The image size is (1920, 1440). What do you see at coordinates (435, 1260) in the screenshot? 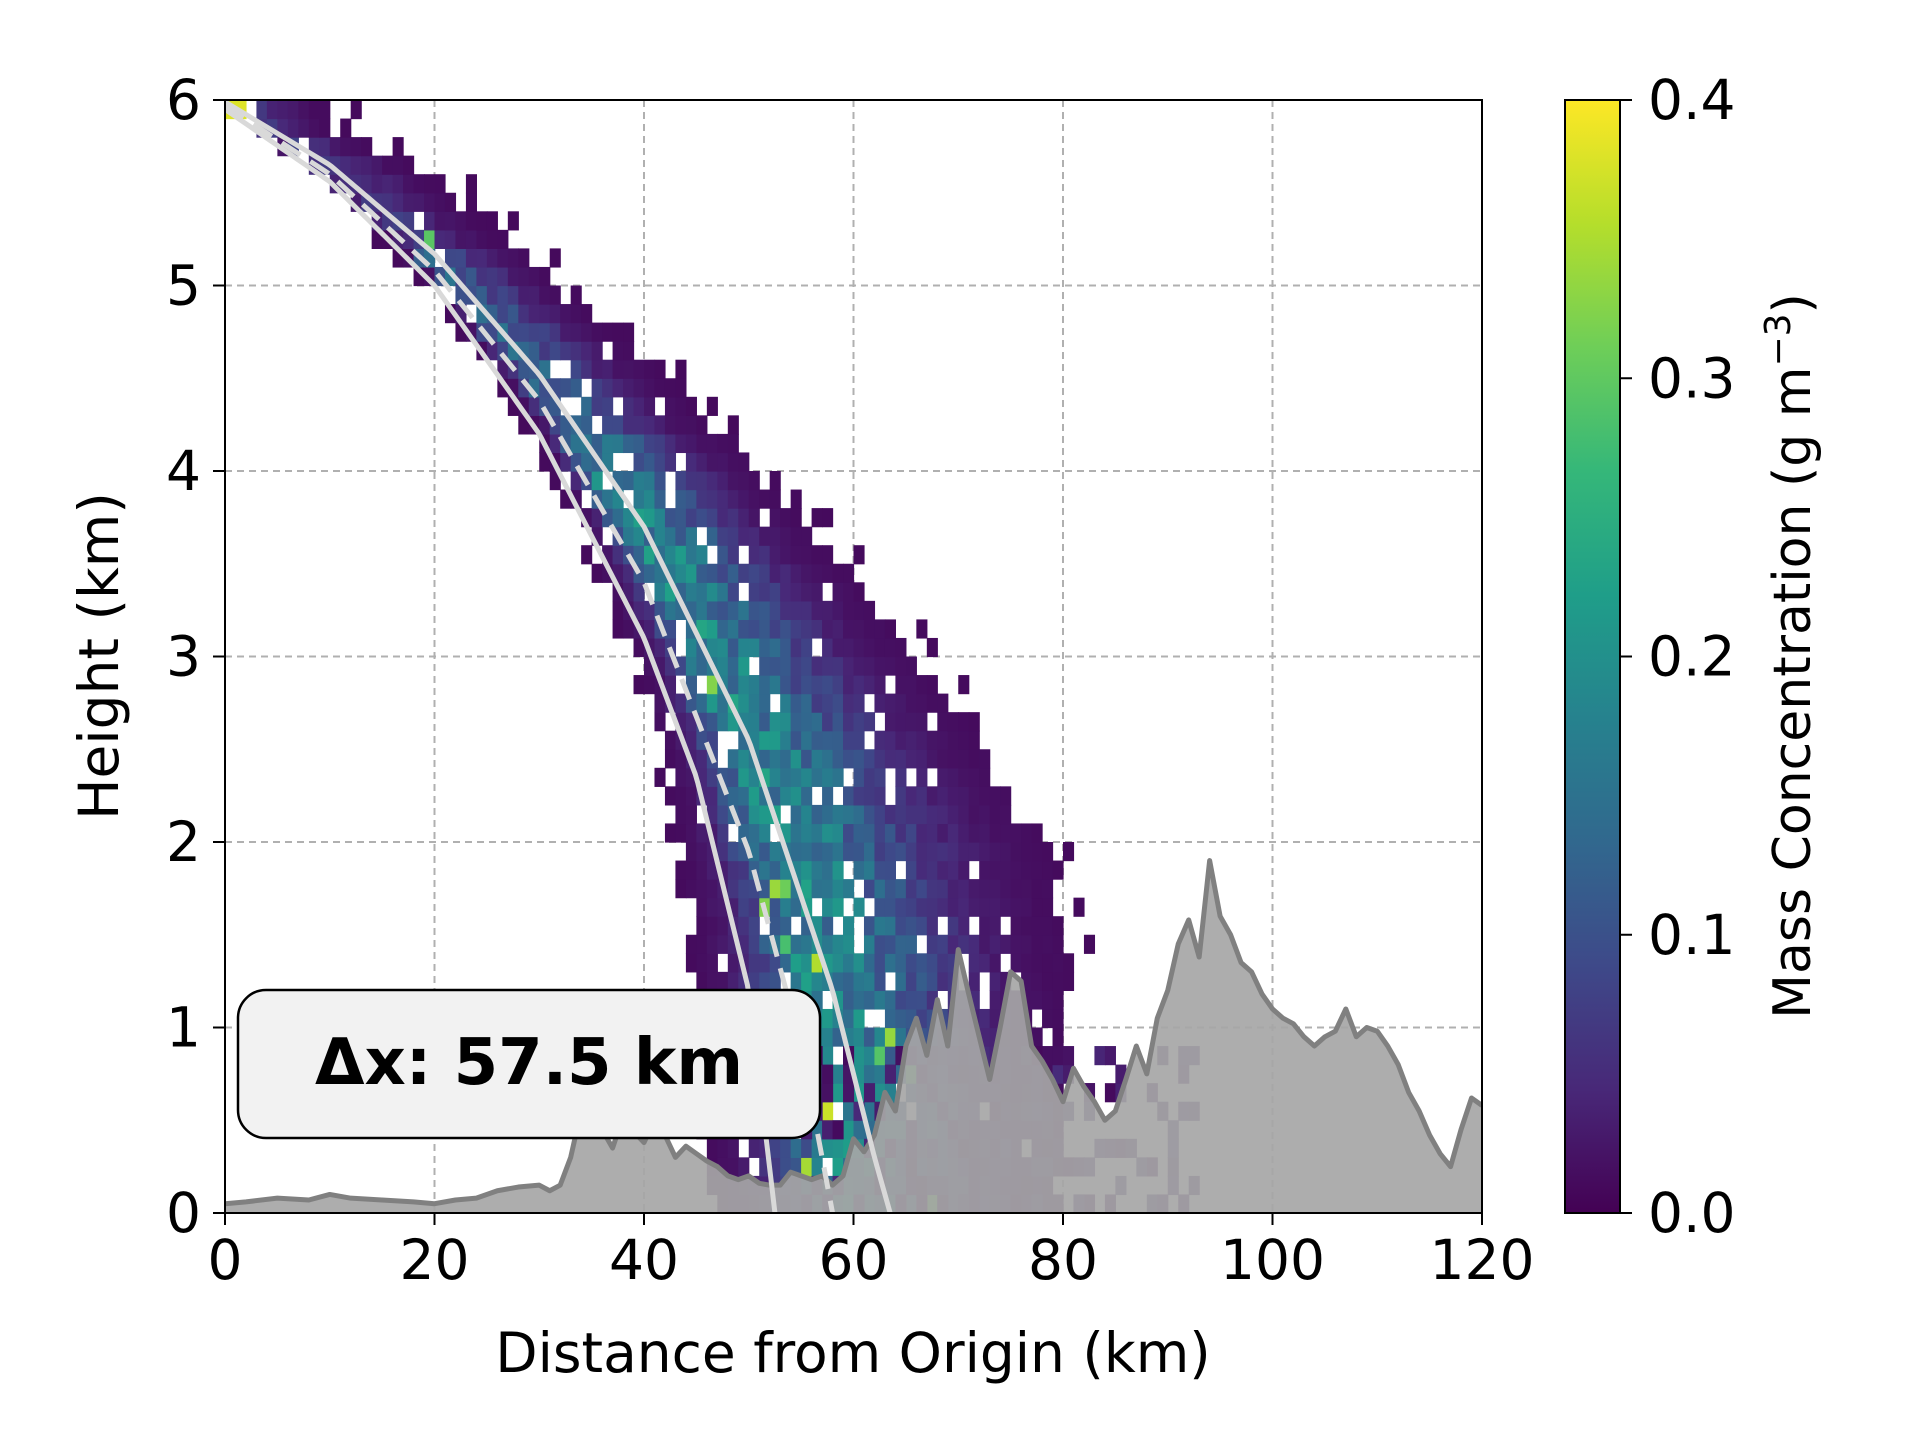
I see `x-tick-label: 20` at bounding box center [435, 1260].